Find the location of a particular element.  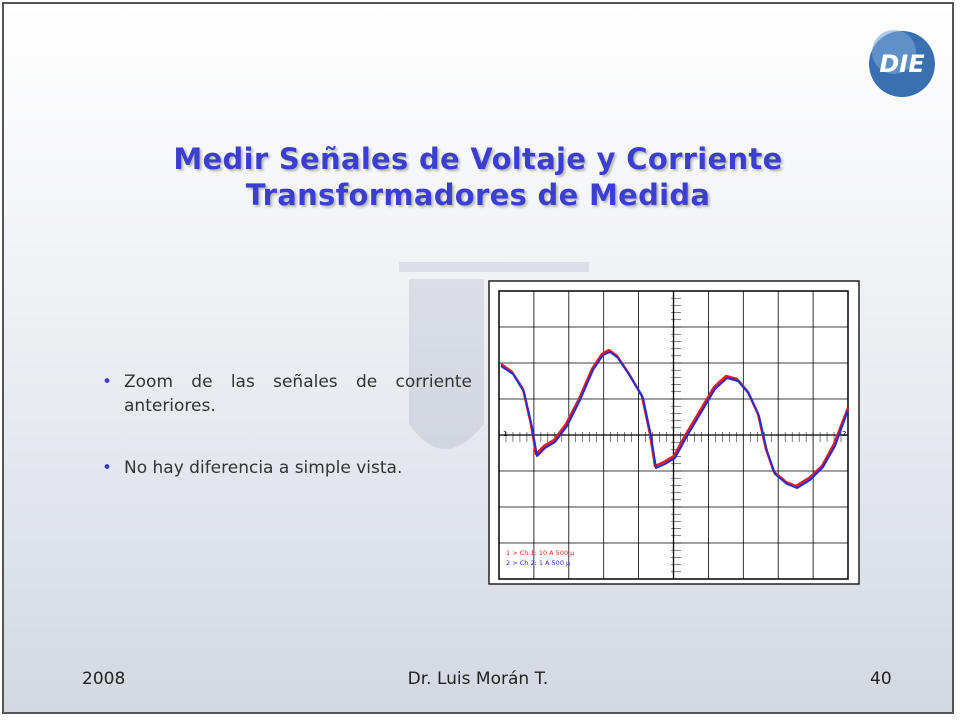

logo: DIE is located at coordinates (902, 63).